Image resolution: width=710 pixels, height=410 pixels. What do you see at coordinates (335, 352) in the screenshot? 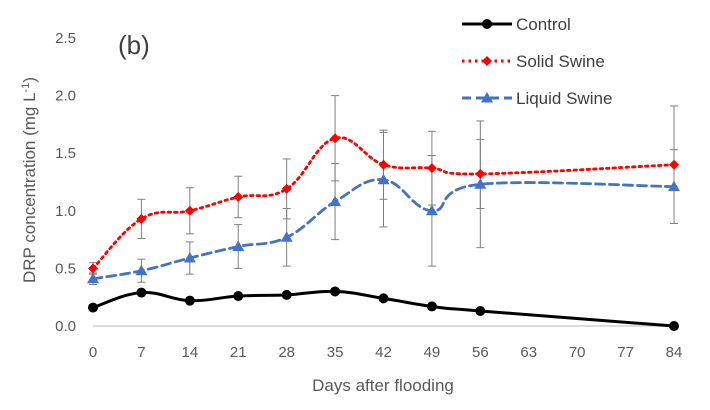
I see `x-tick-label: 35` at bounding box center [335, 352].